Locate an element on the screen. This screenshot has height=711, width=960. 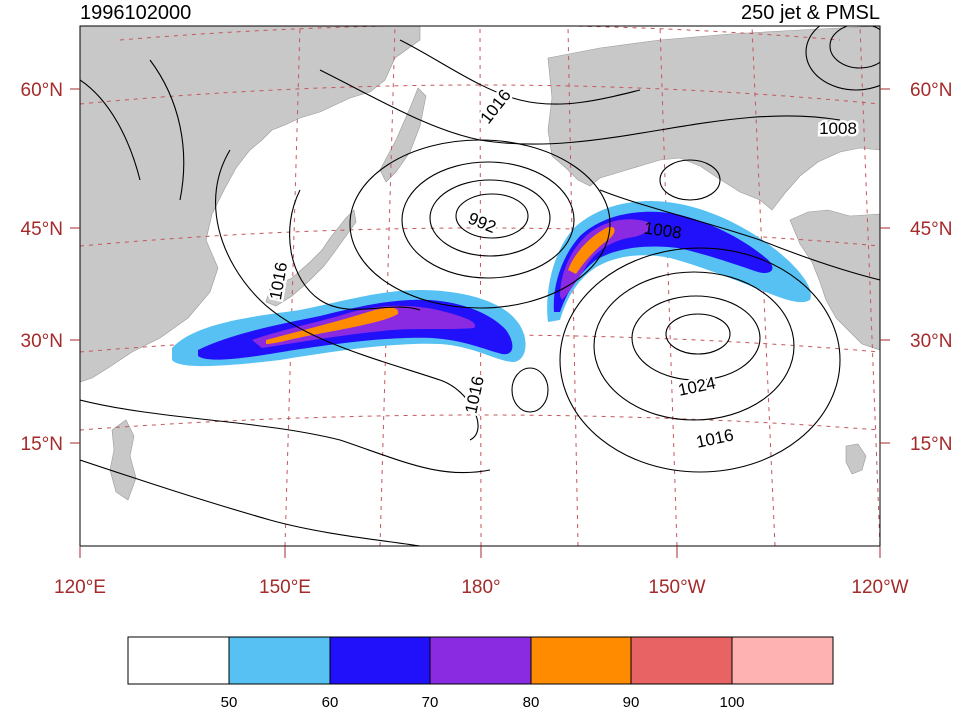
lat-label-left-30n: 30°N is located at coordinates (42, 341).